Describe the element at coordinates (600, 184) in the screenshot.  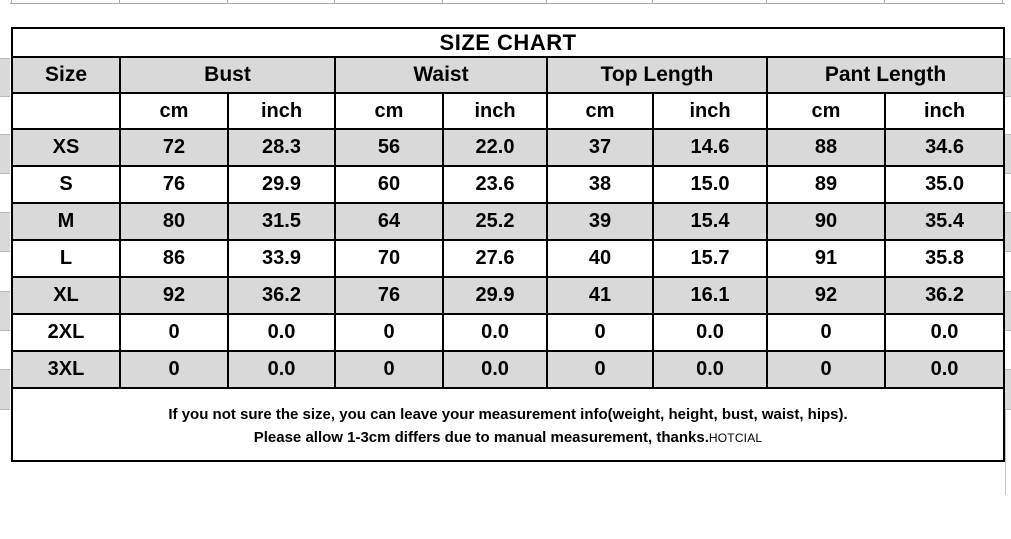
I see `value-cell: 38` at that location.